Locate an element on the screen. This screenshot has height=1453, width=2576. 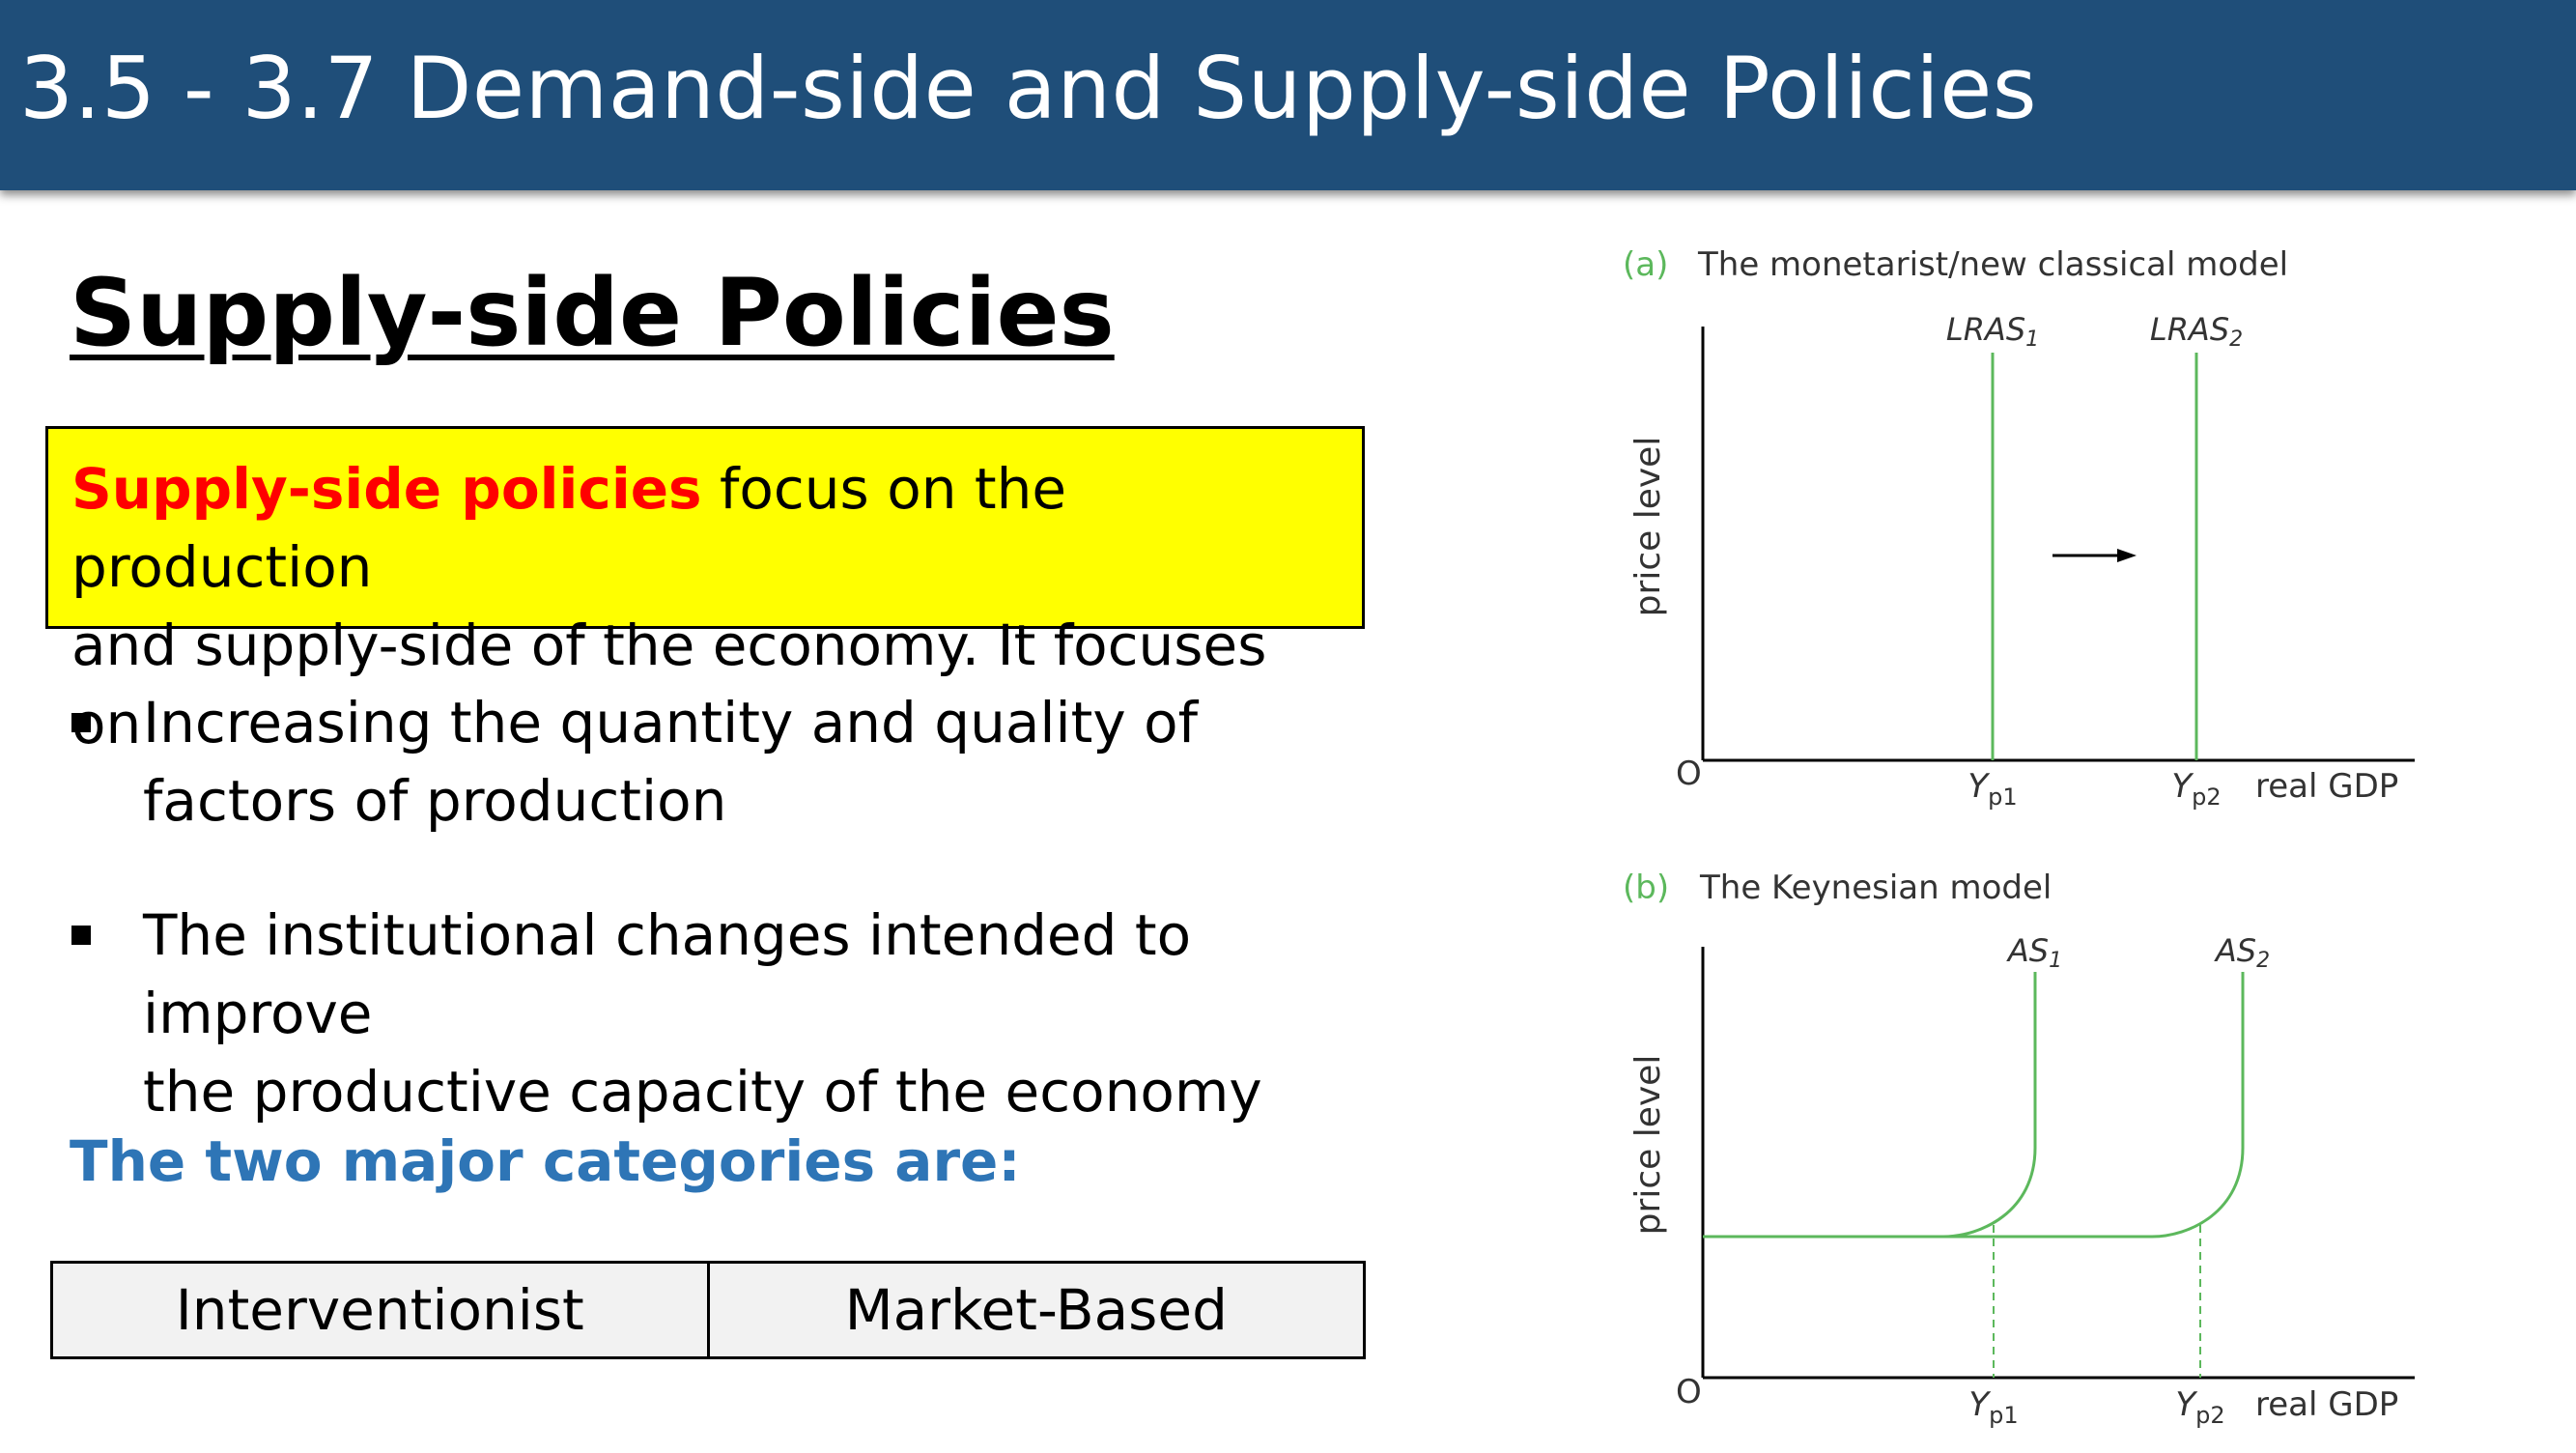
diagram-a-ylabel: price level is located at coordinates (1648, 527).